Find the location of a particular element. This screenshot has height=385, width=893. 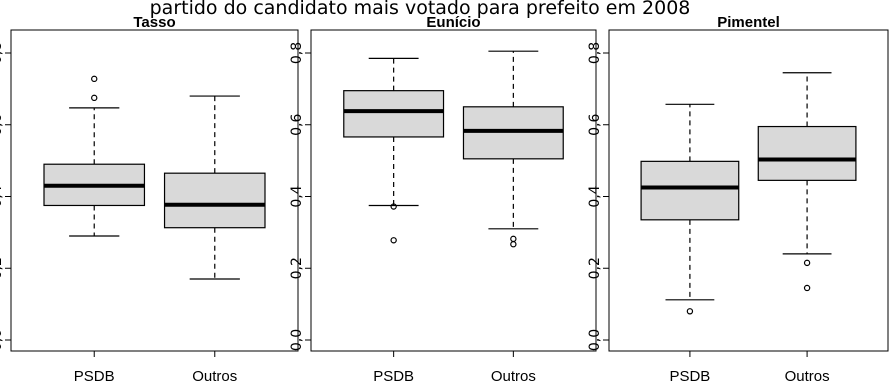

panel-title: Pimentel is located at coordinates (748, 22).